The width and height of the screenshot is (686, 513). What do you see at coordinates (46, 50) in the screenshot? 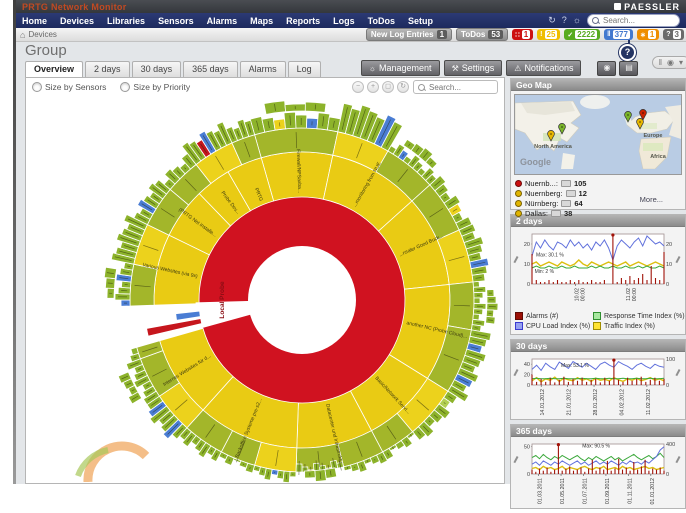
I see `page-title: Group` at bounding box center [46, 50].